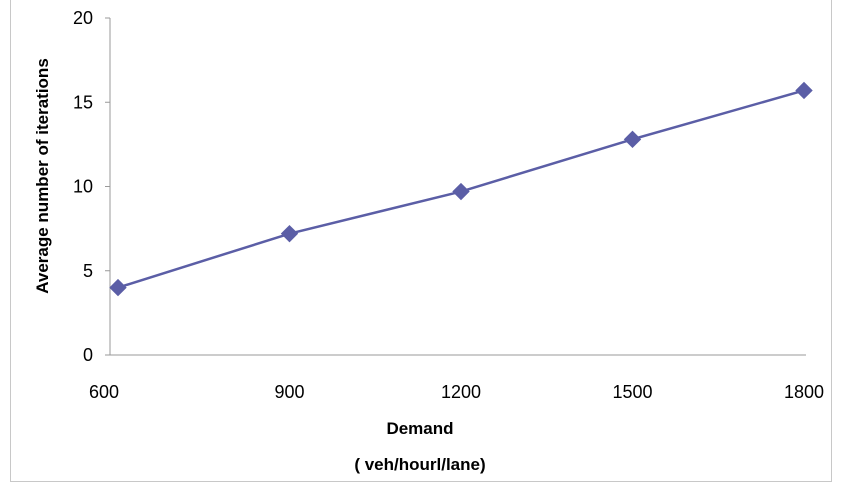  I want to click on x-tick-label: 900, so click(289, 392).